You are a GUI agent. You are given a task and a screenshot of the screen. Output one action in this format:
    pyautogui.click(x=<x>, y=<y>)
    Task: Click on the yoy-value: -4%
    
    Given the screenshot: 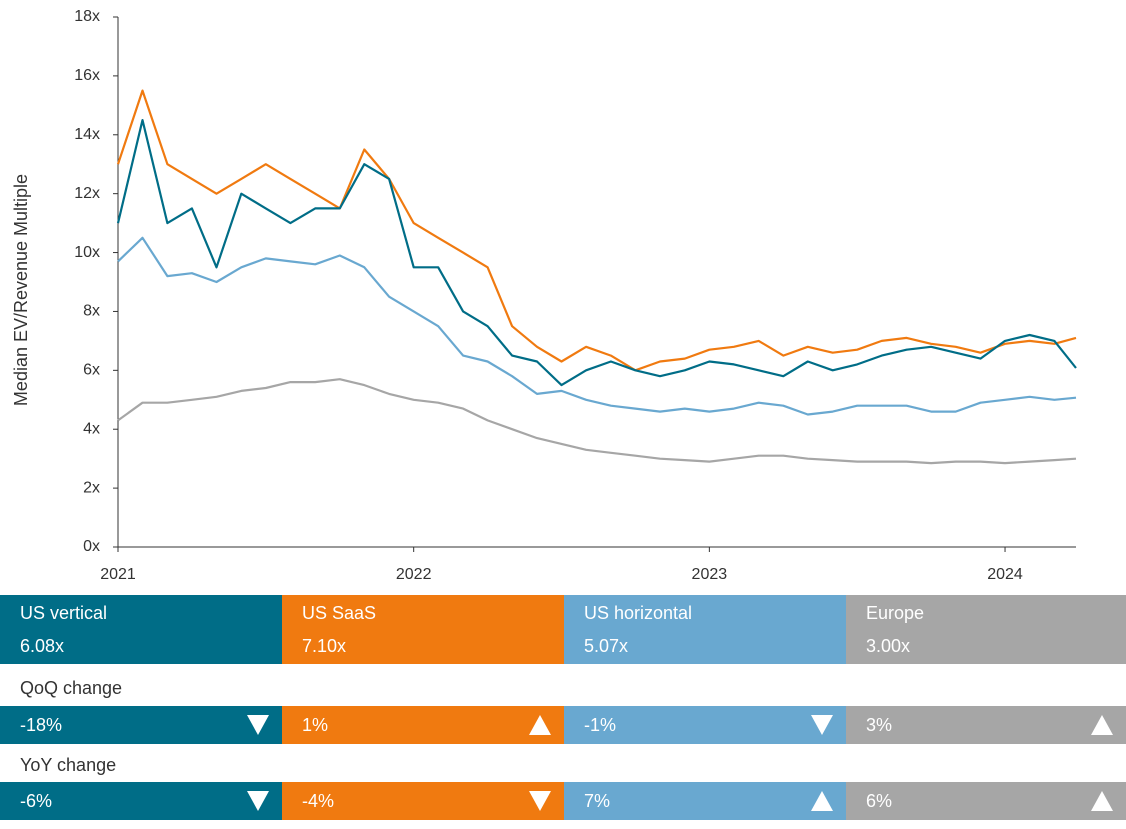 What is the action you would take?
    pyautogui.click(x=318, y=801)
    